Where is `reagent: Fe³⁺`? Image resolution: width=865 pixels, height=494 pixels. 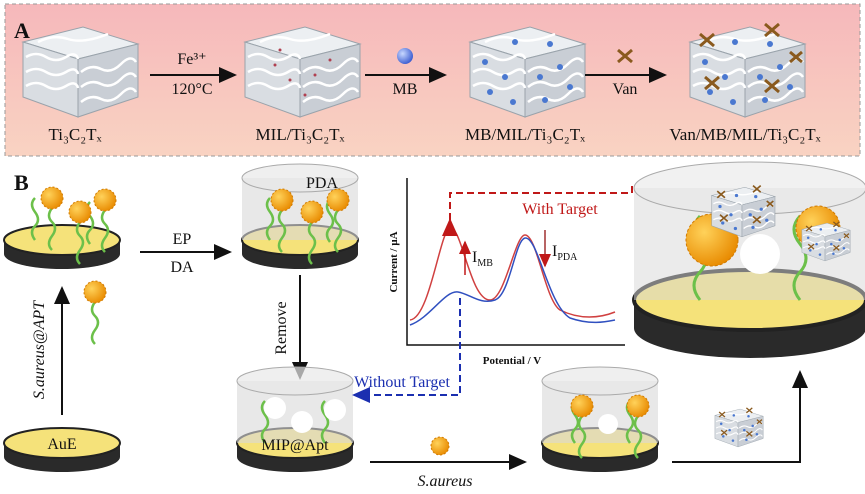 reagent: Fe³⁺ is located at coordinates (191, 59).